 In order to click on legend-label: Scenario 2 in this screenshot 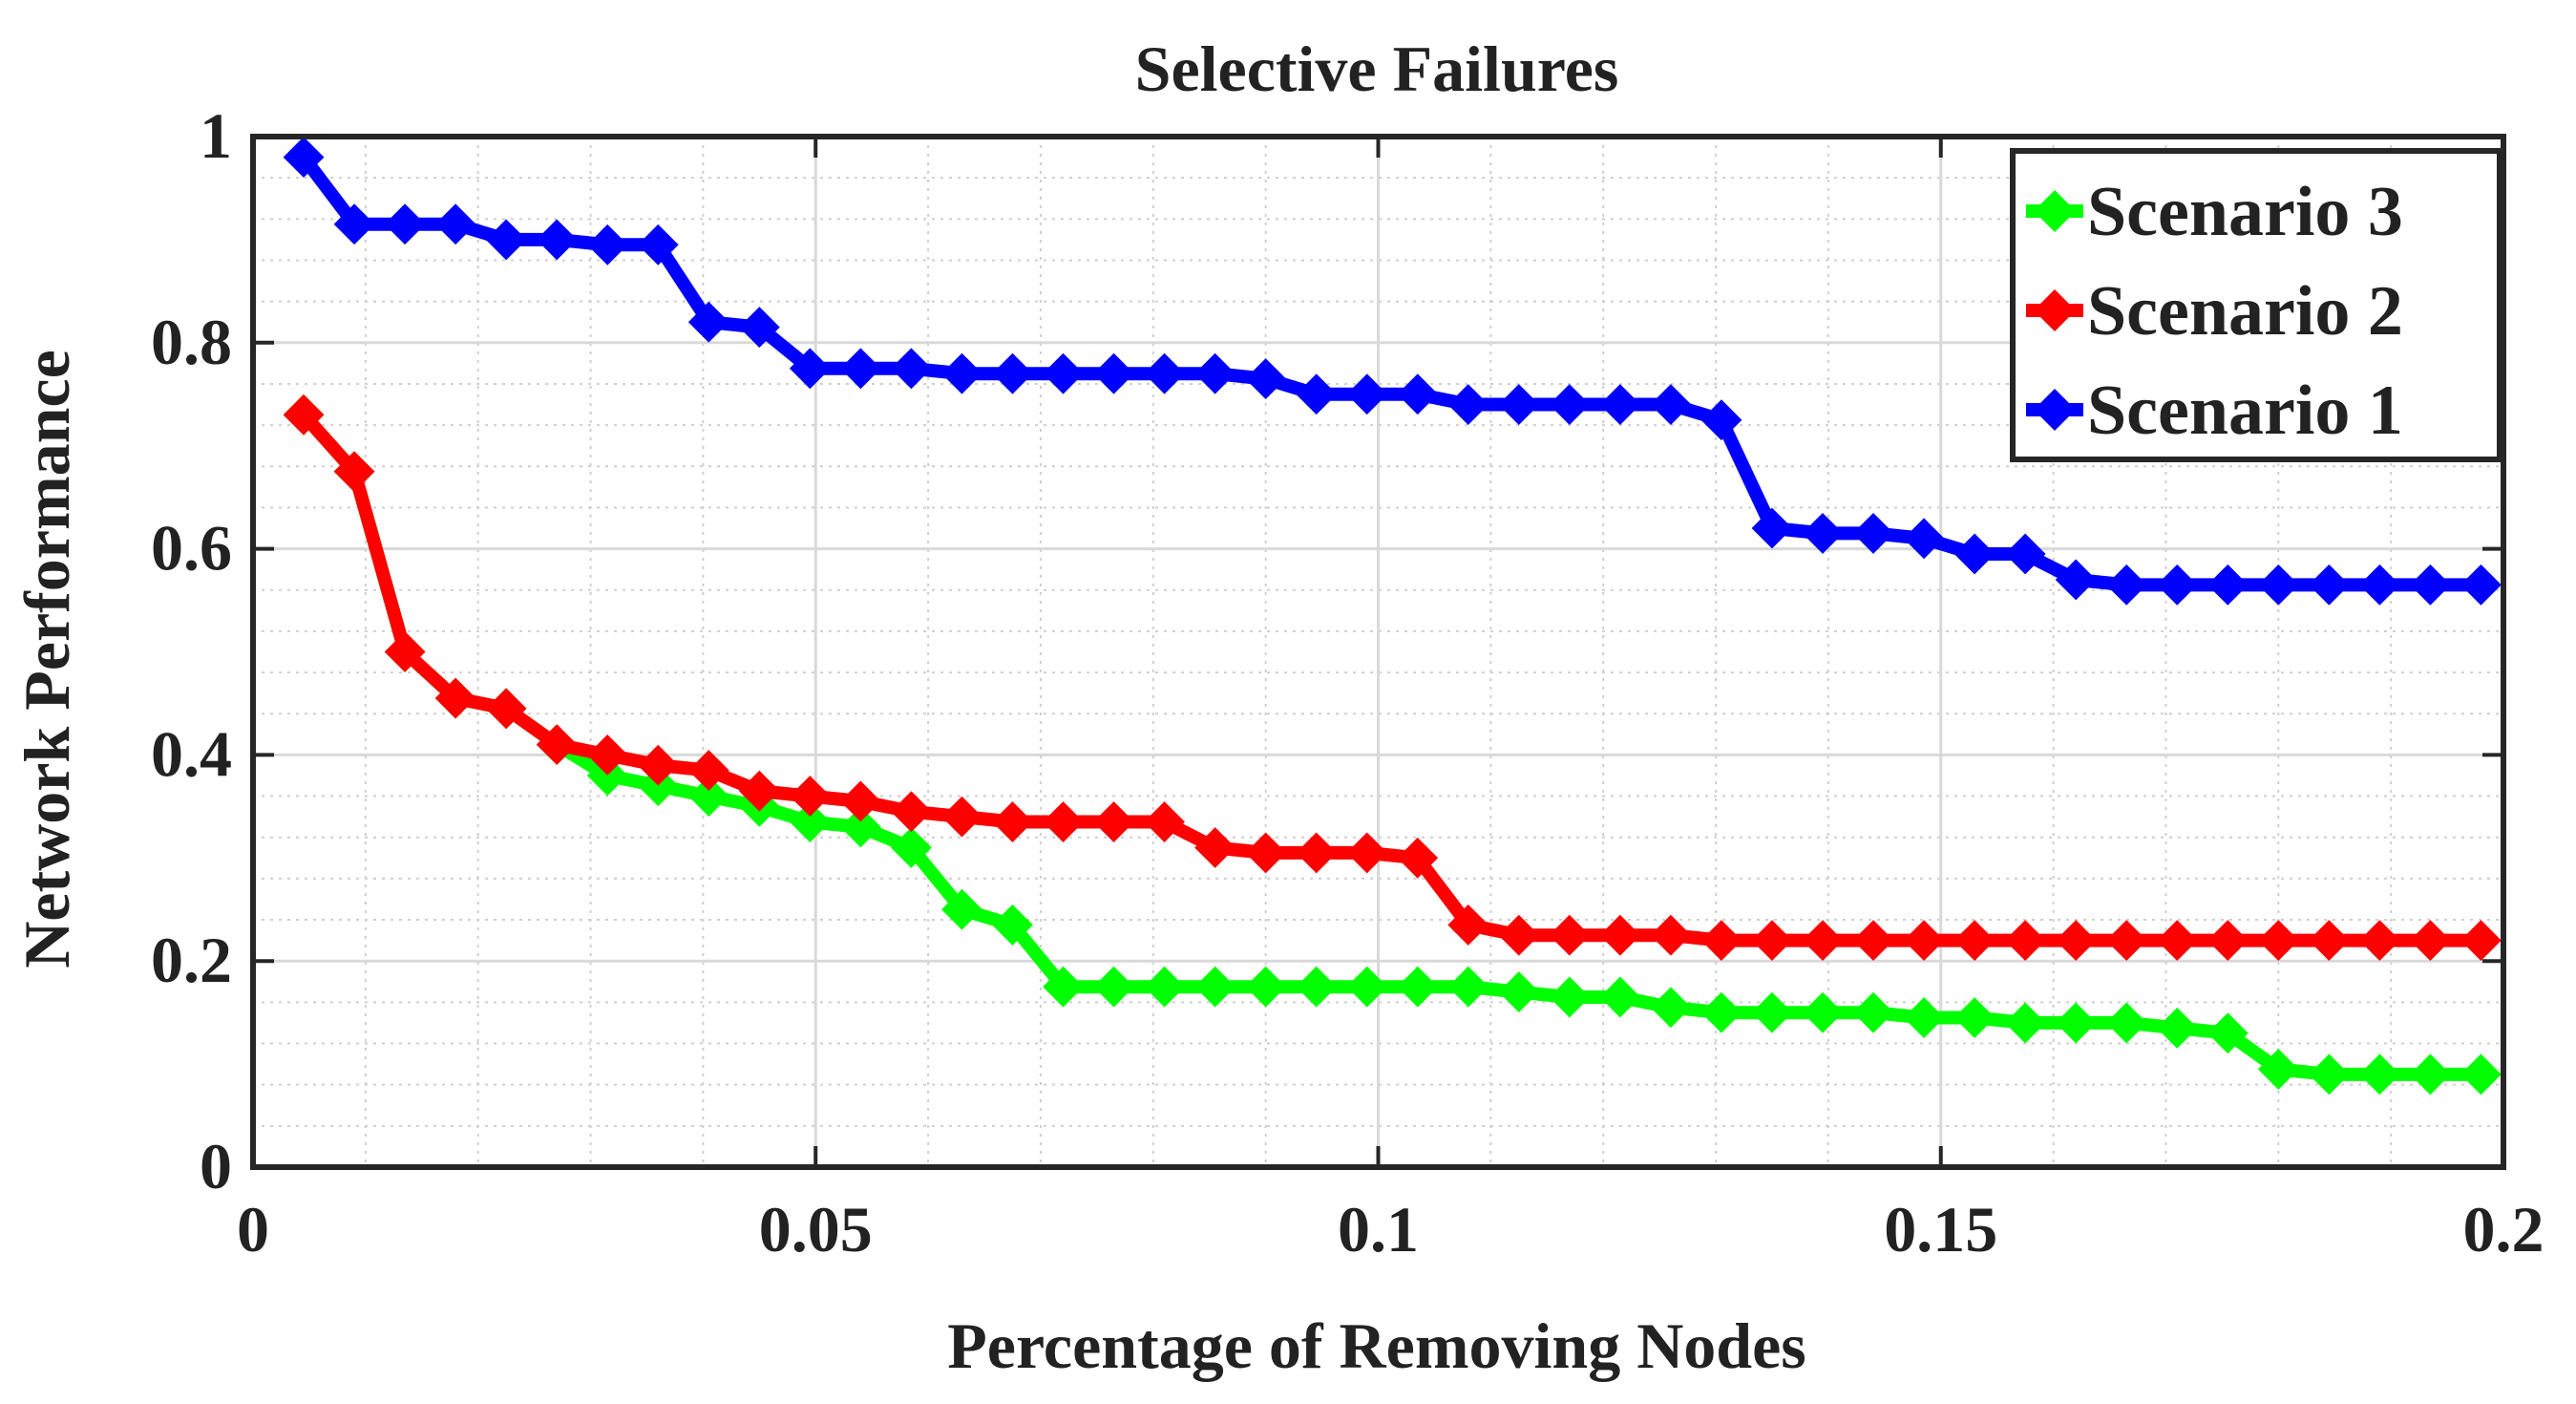, I will do `click(2245, 311)`.